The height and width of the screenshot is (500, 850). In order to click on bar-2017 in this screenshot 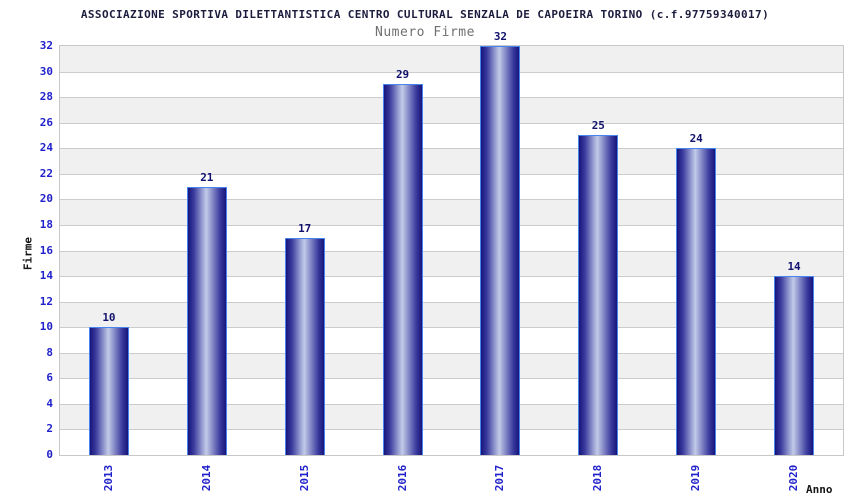, I will do `click(500, 250)`.